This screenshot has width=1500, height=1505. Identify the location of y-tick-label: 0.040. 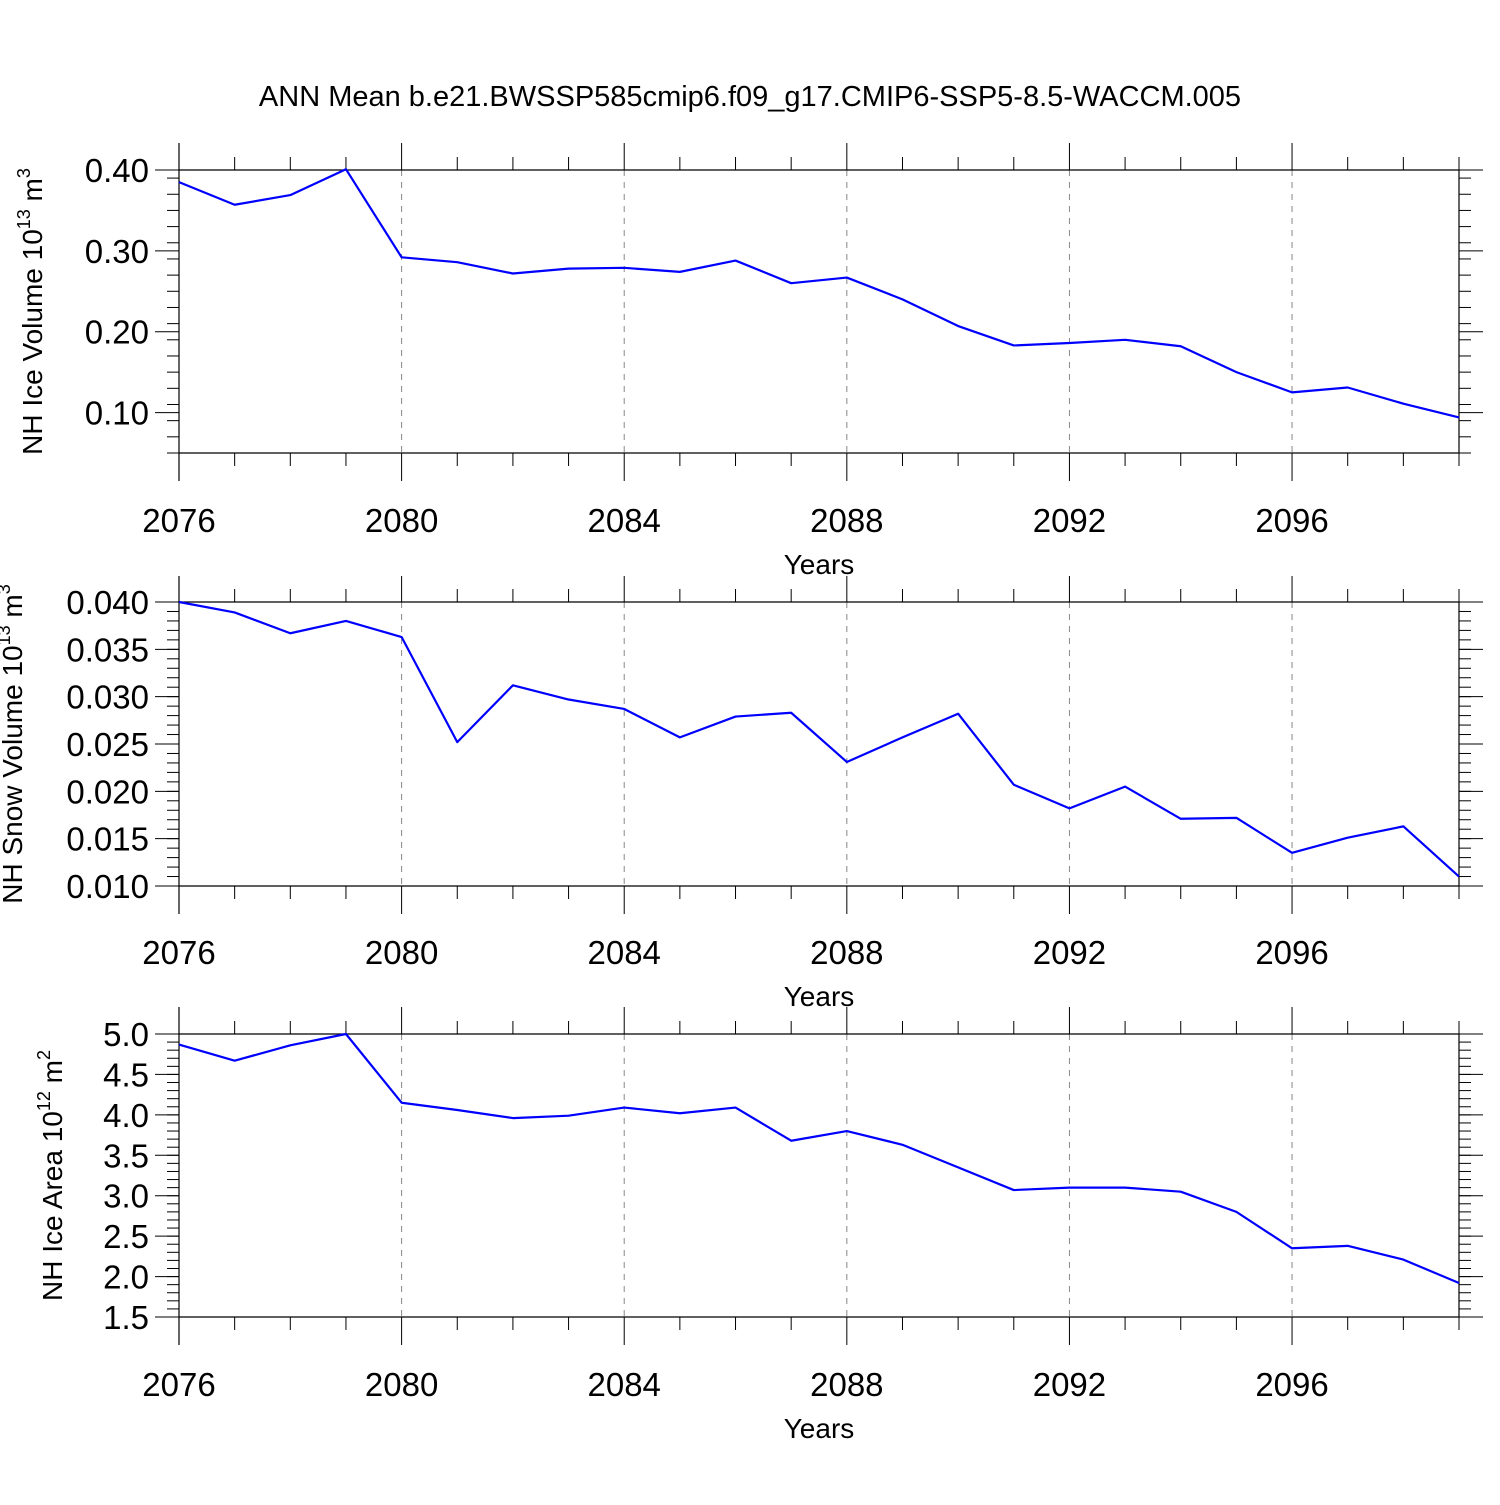
(107, 602).